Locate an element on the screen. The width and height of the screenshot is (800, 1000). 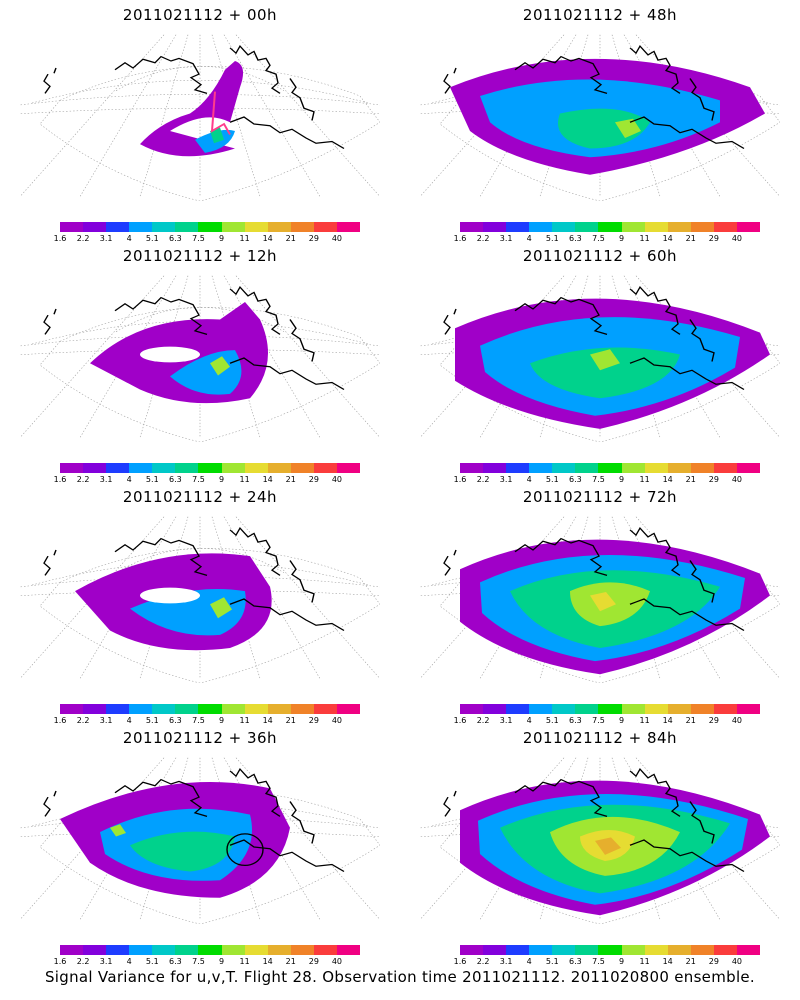
panel-title: 2011021112 + 60h is located at coordinates (600, 256).